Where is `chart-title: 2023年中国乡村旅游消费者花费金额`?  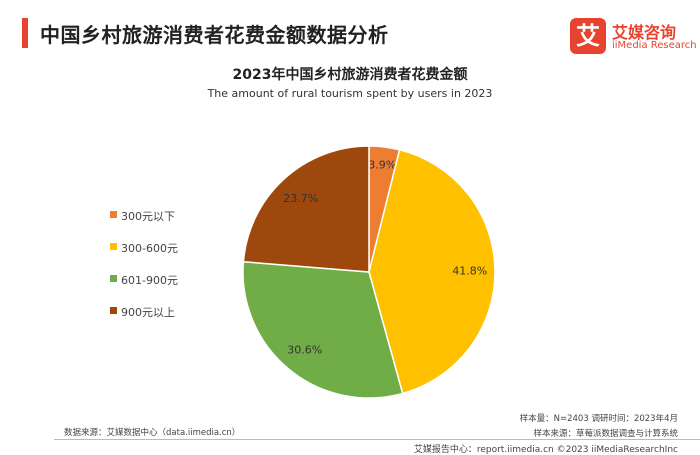
chart-title: 2023年中国乡村旅游消费者花费金额 is located at coordinates (350, 75).